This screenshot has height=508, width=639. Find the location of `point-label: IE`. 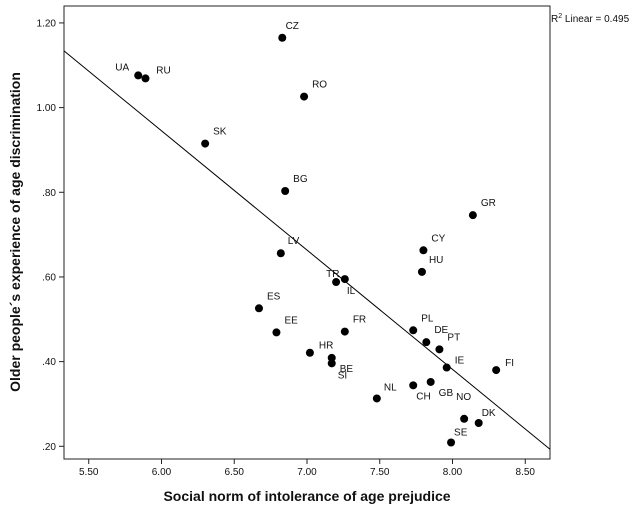

point-label: IE is located at coordinates (460, 361).